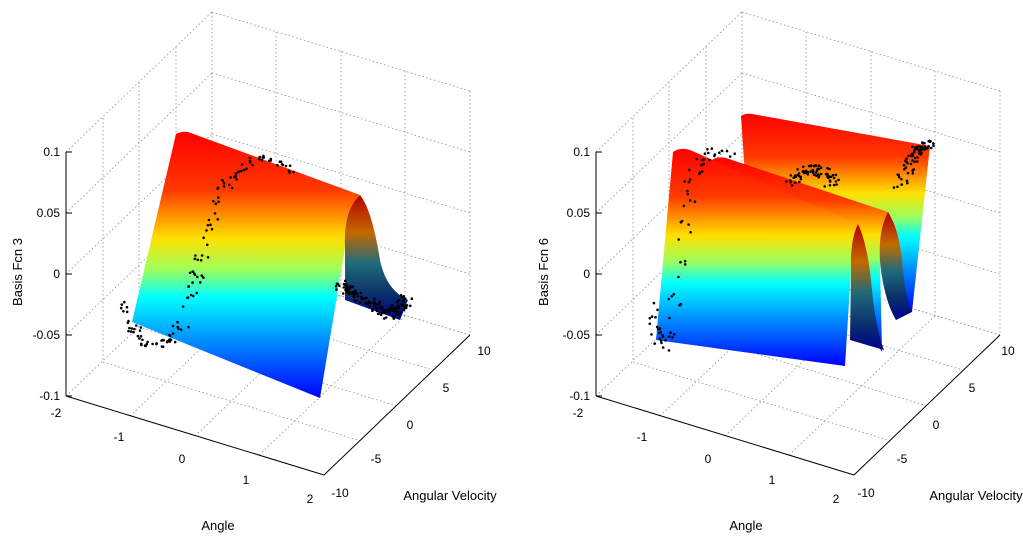 The height and width of the screenshot is (537, 1023). What do you see at coordinates (867, 287) in the screenshot?
I see `surface-right-ridge-front-side` at bounding box center [867, 287].